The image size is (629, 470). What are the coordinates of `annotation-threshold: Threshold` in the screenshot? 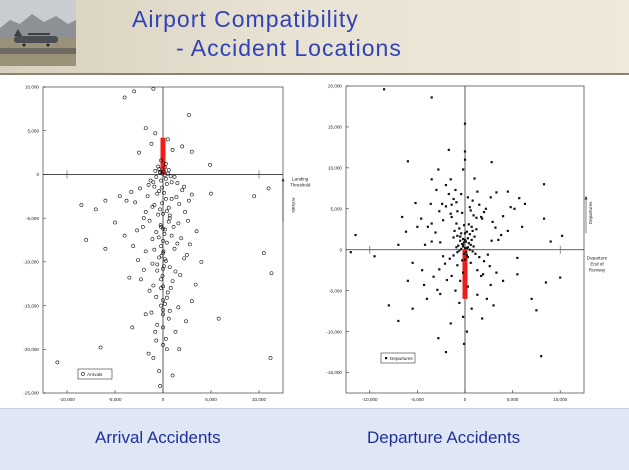 It's located at (300, 184).